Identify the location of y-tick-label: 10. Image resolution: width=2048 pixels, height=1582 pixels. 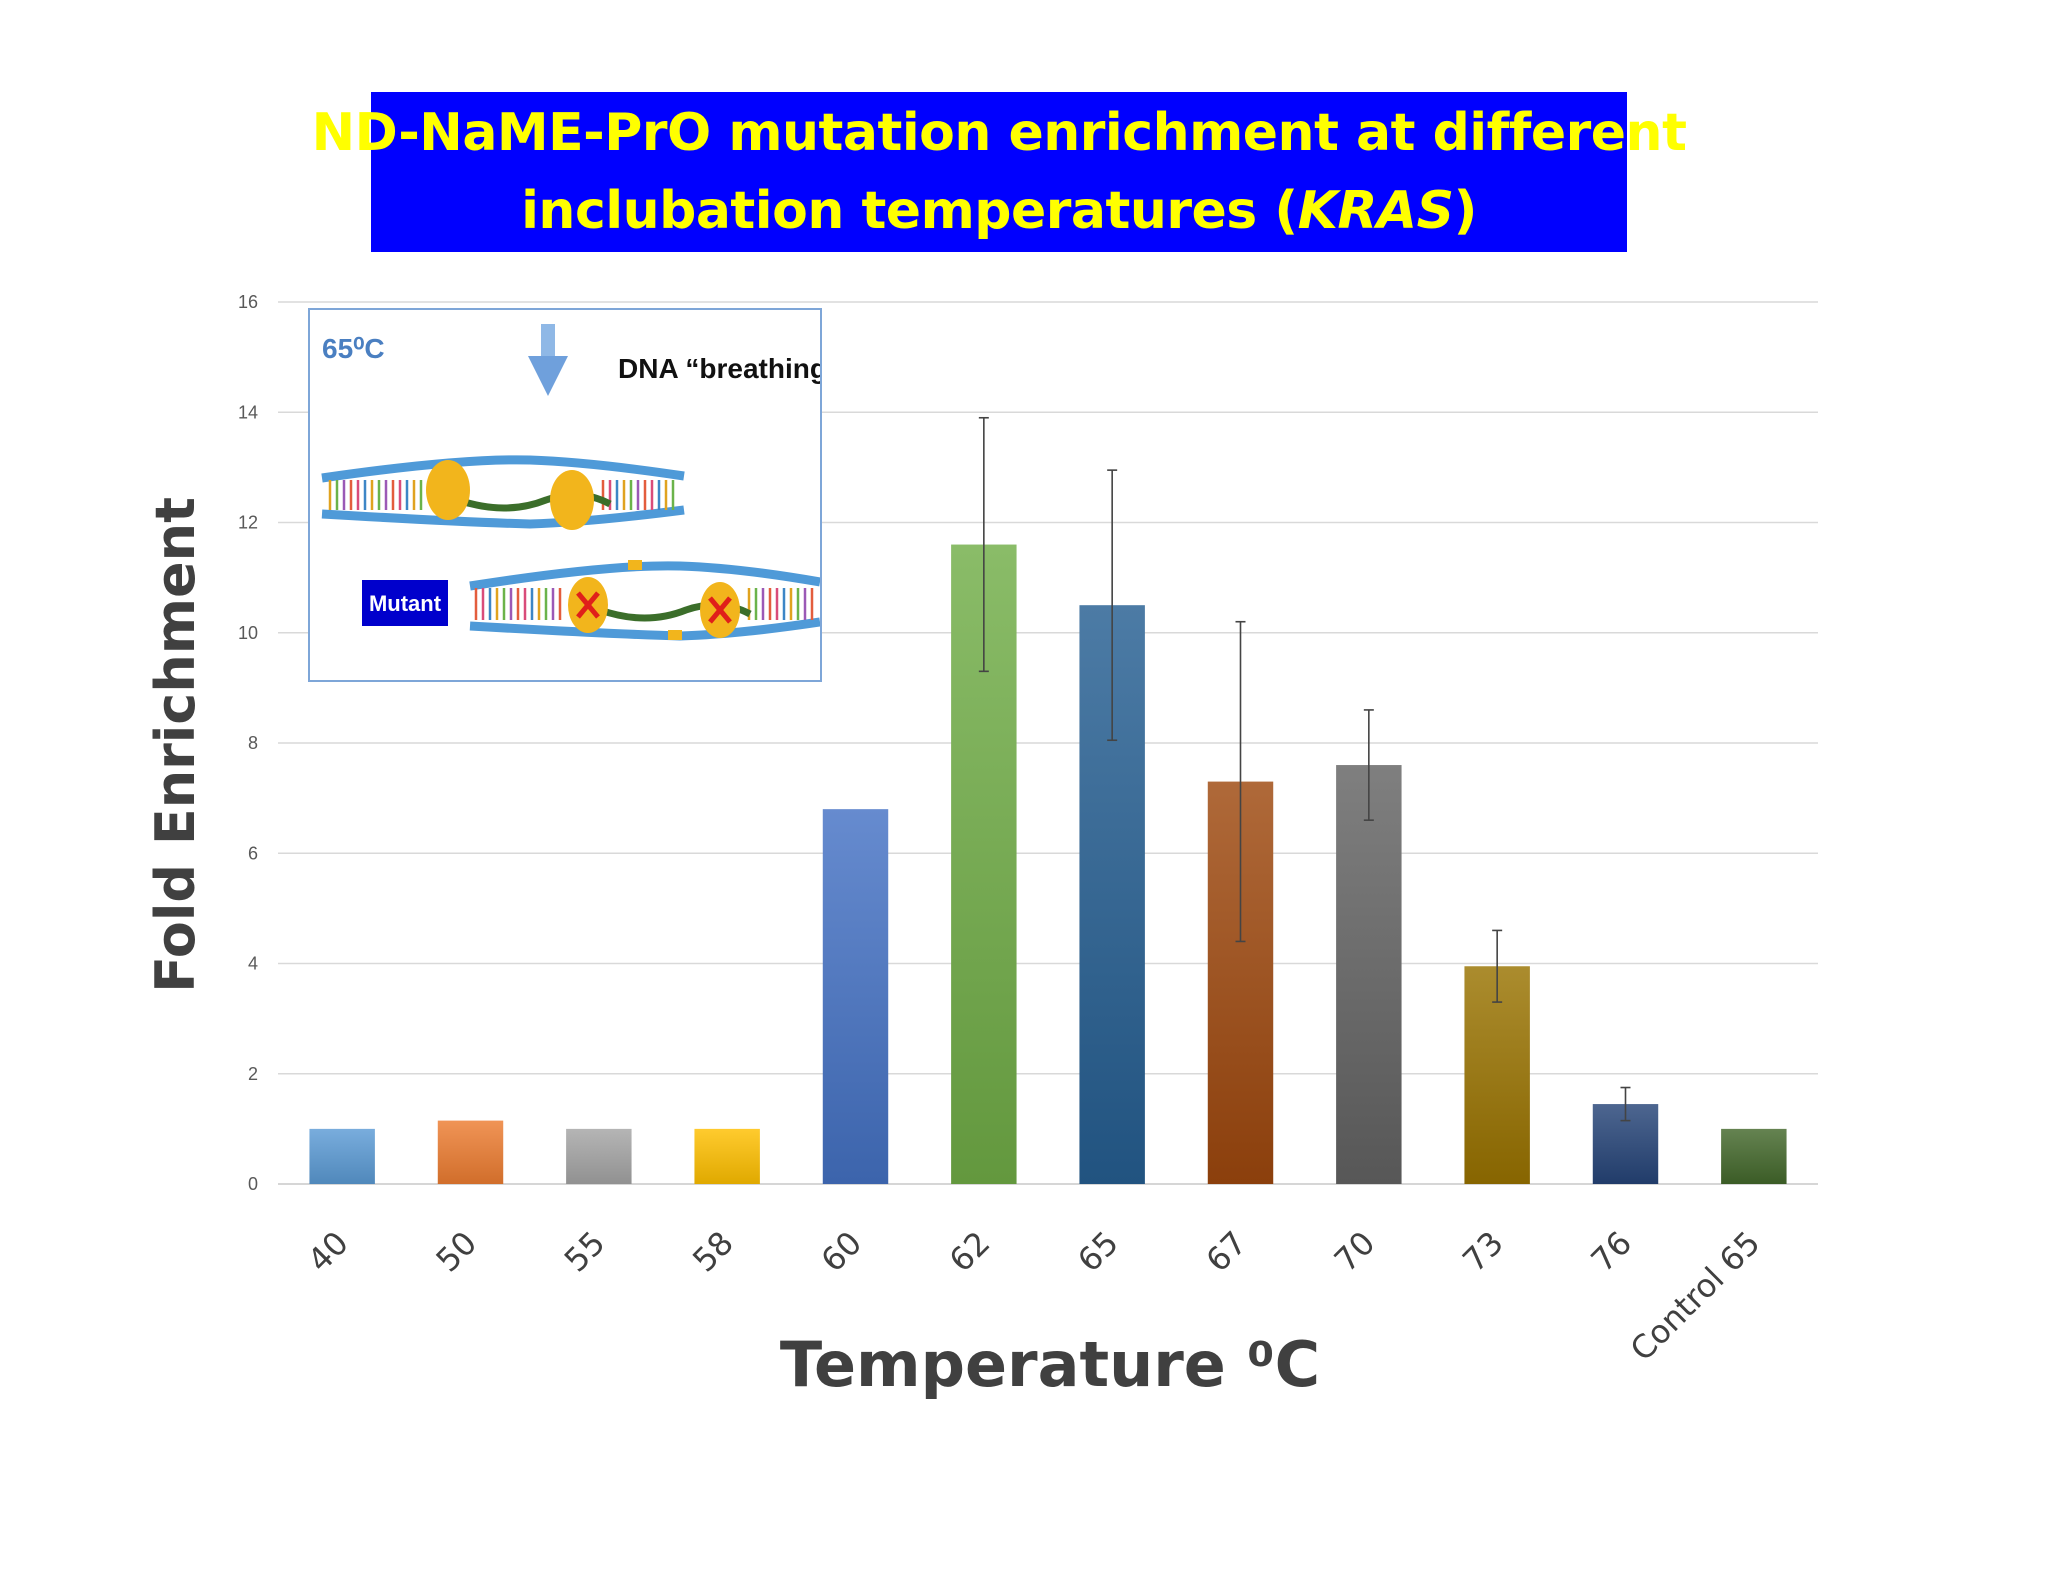
(248, 633).